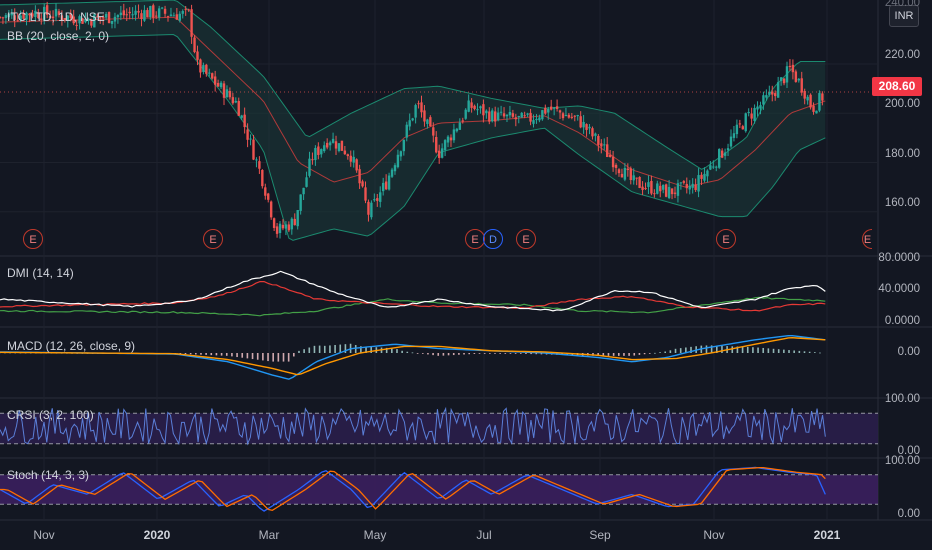  What do you see at coordinates (413, 426) in the screenshot?
I see `crsi-line` at bounding box center [413, 426].